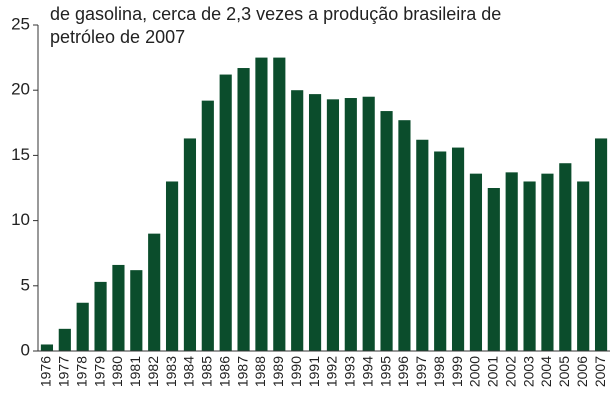 The width and height of the screenshot is (612, 401). What do you see at coordinates (582, 371) in the screenshot?
I see `x-tick-label: 2006` at bounding box center [582, 371].